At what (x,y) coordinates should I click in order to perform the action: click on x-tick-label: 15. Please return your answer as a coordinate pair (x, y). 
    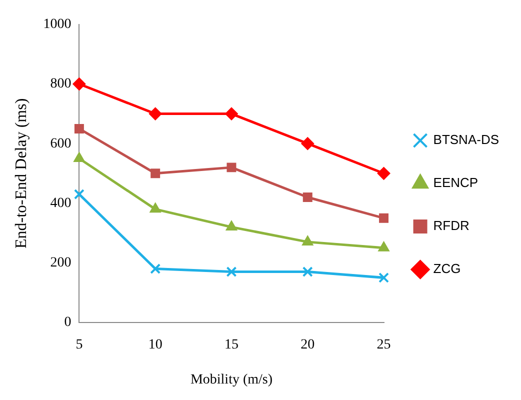
    Looking at the image, I should click on (231, 344).